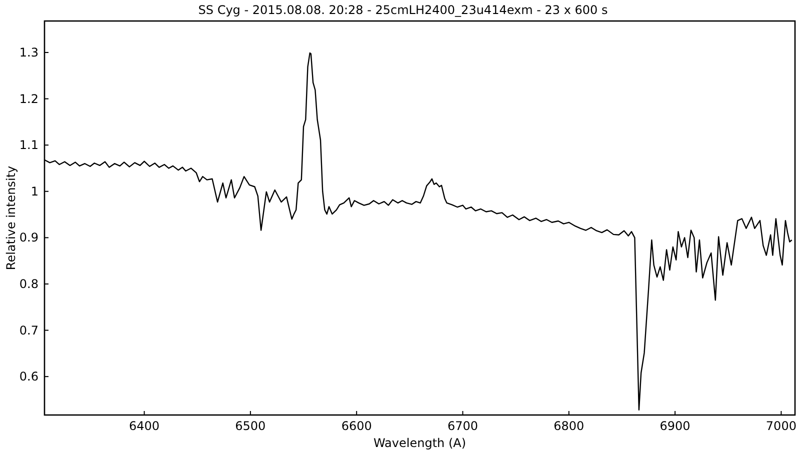 The image size is (806, 453). I want to click on chart-title: SS Cyg - 2015.08.08. 20:28 - 25cmLH2400_23u414exm - 23 x 600 s, so click(403, 10).